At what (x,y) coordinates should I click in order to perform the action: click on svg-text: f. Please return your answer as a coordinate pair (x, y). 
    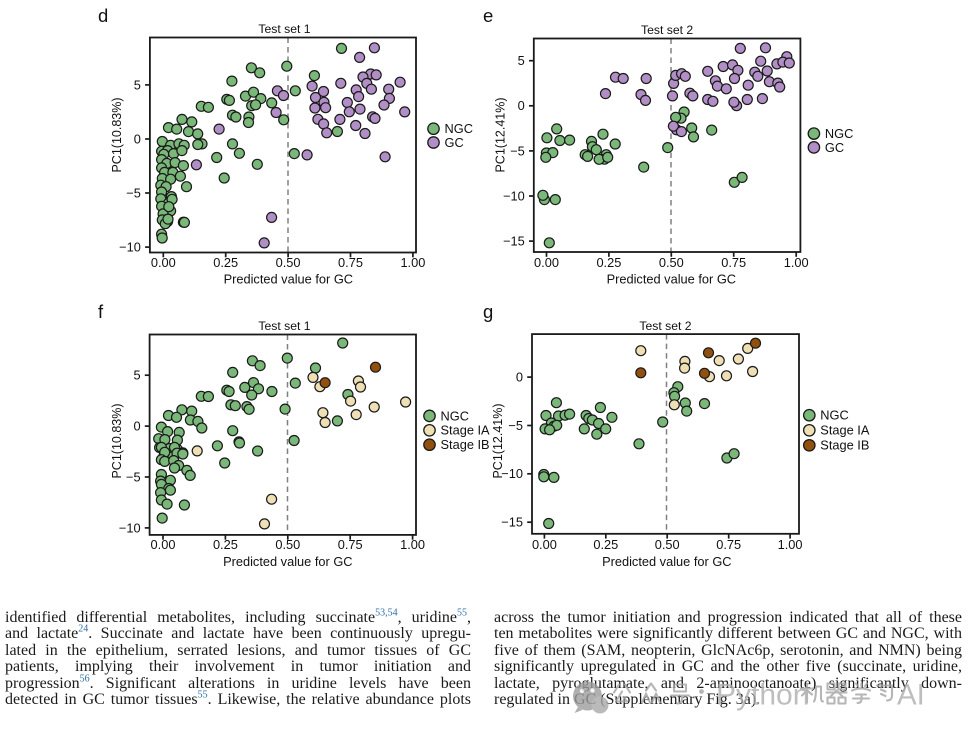
    Looking at the image, I should click on (101, 311).